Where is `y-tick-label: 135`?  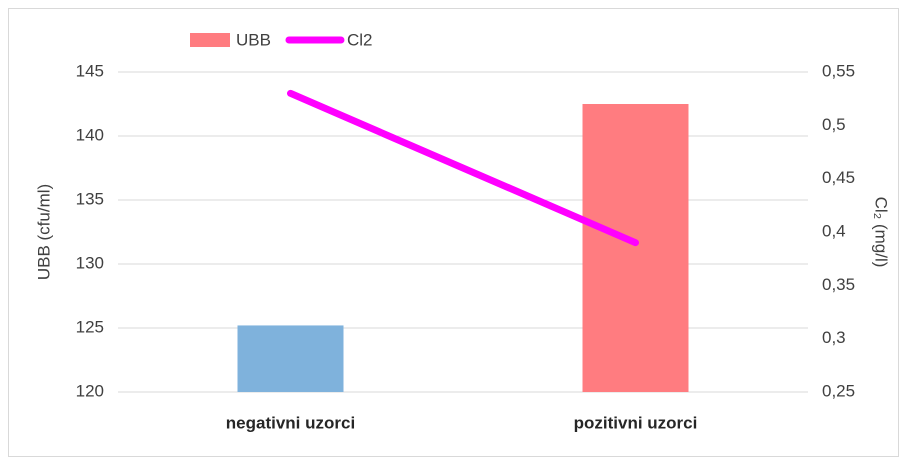
y-tick-label: 135 is located at coordinates (90, 198).